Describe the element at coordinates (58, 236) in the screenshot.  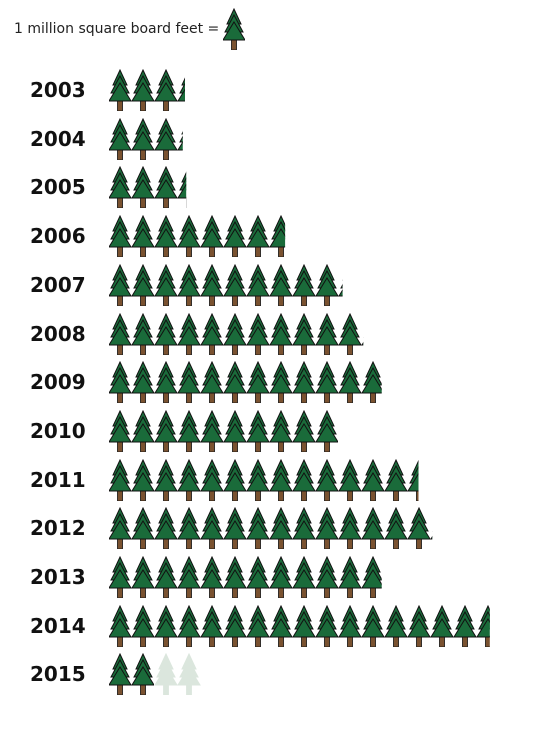
I see `year-label: 2006` at that location.